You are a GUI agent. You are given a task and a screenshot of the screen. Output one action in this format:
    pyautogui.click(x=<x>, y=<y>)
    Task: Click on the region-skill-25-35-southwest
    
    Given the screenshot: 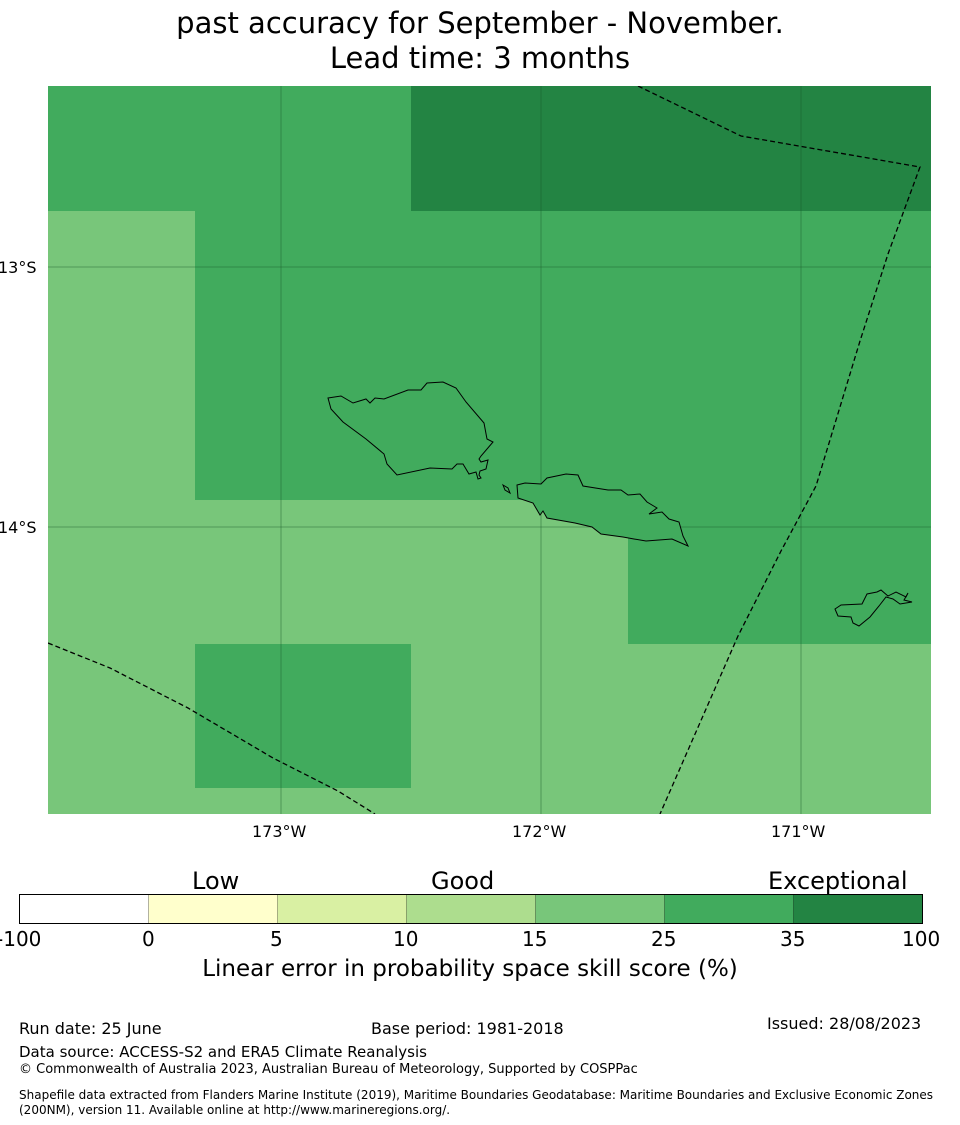 What is the action you would take?
    pyautogui.click(x=303, y=716)
    